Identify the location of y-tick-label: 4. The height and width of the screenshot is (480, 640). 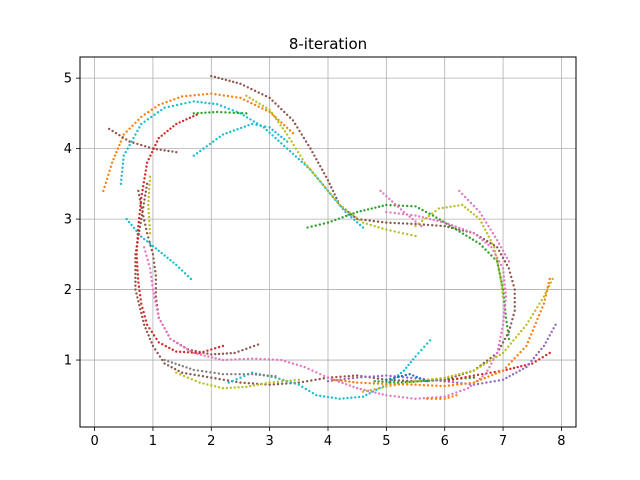
(68, 149).